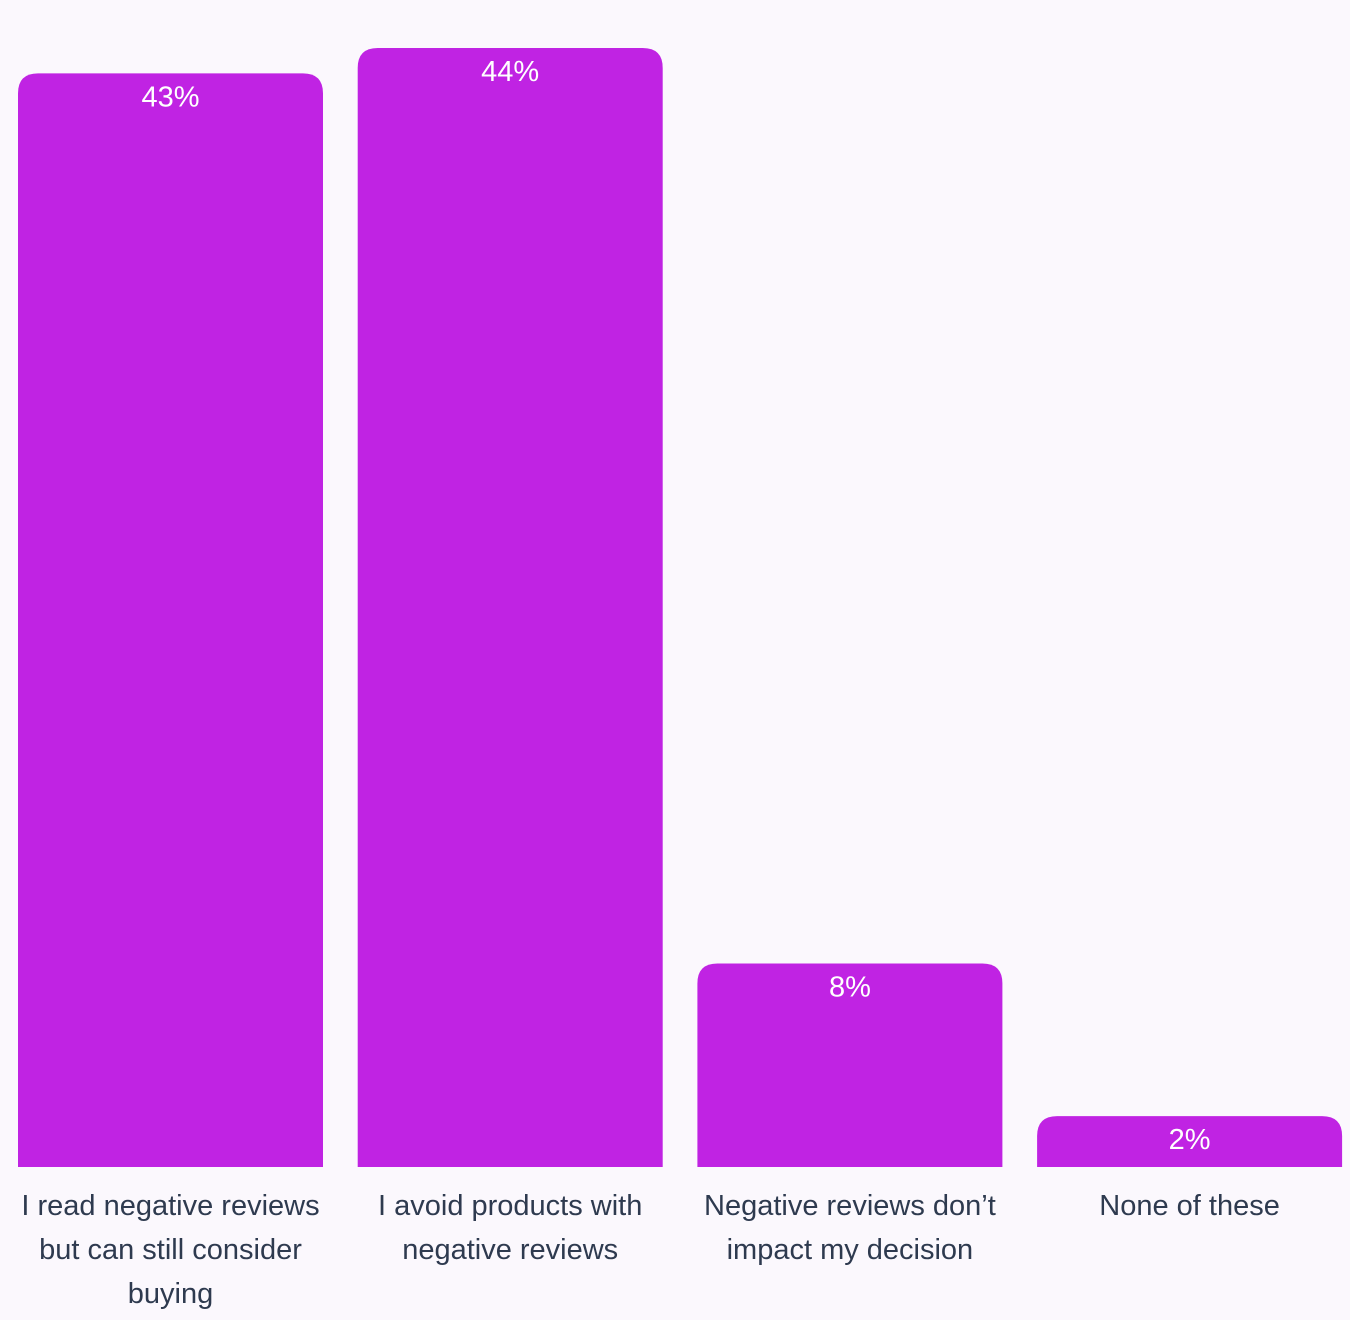  I want to click on bar-value-label-3: 2%, so click(1190, 1140).